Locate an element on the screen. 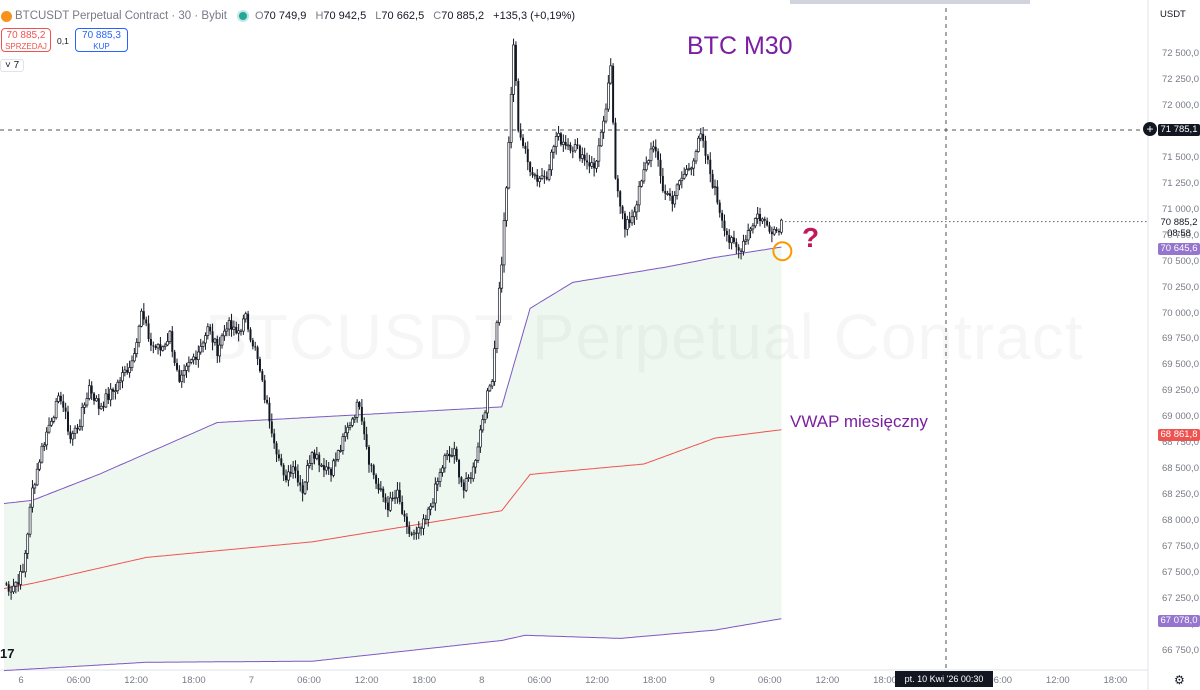 The image size is (1200, 690). market-status is located at coordinates (242, 16).